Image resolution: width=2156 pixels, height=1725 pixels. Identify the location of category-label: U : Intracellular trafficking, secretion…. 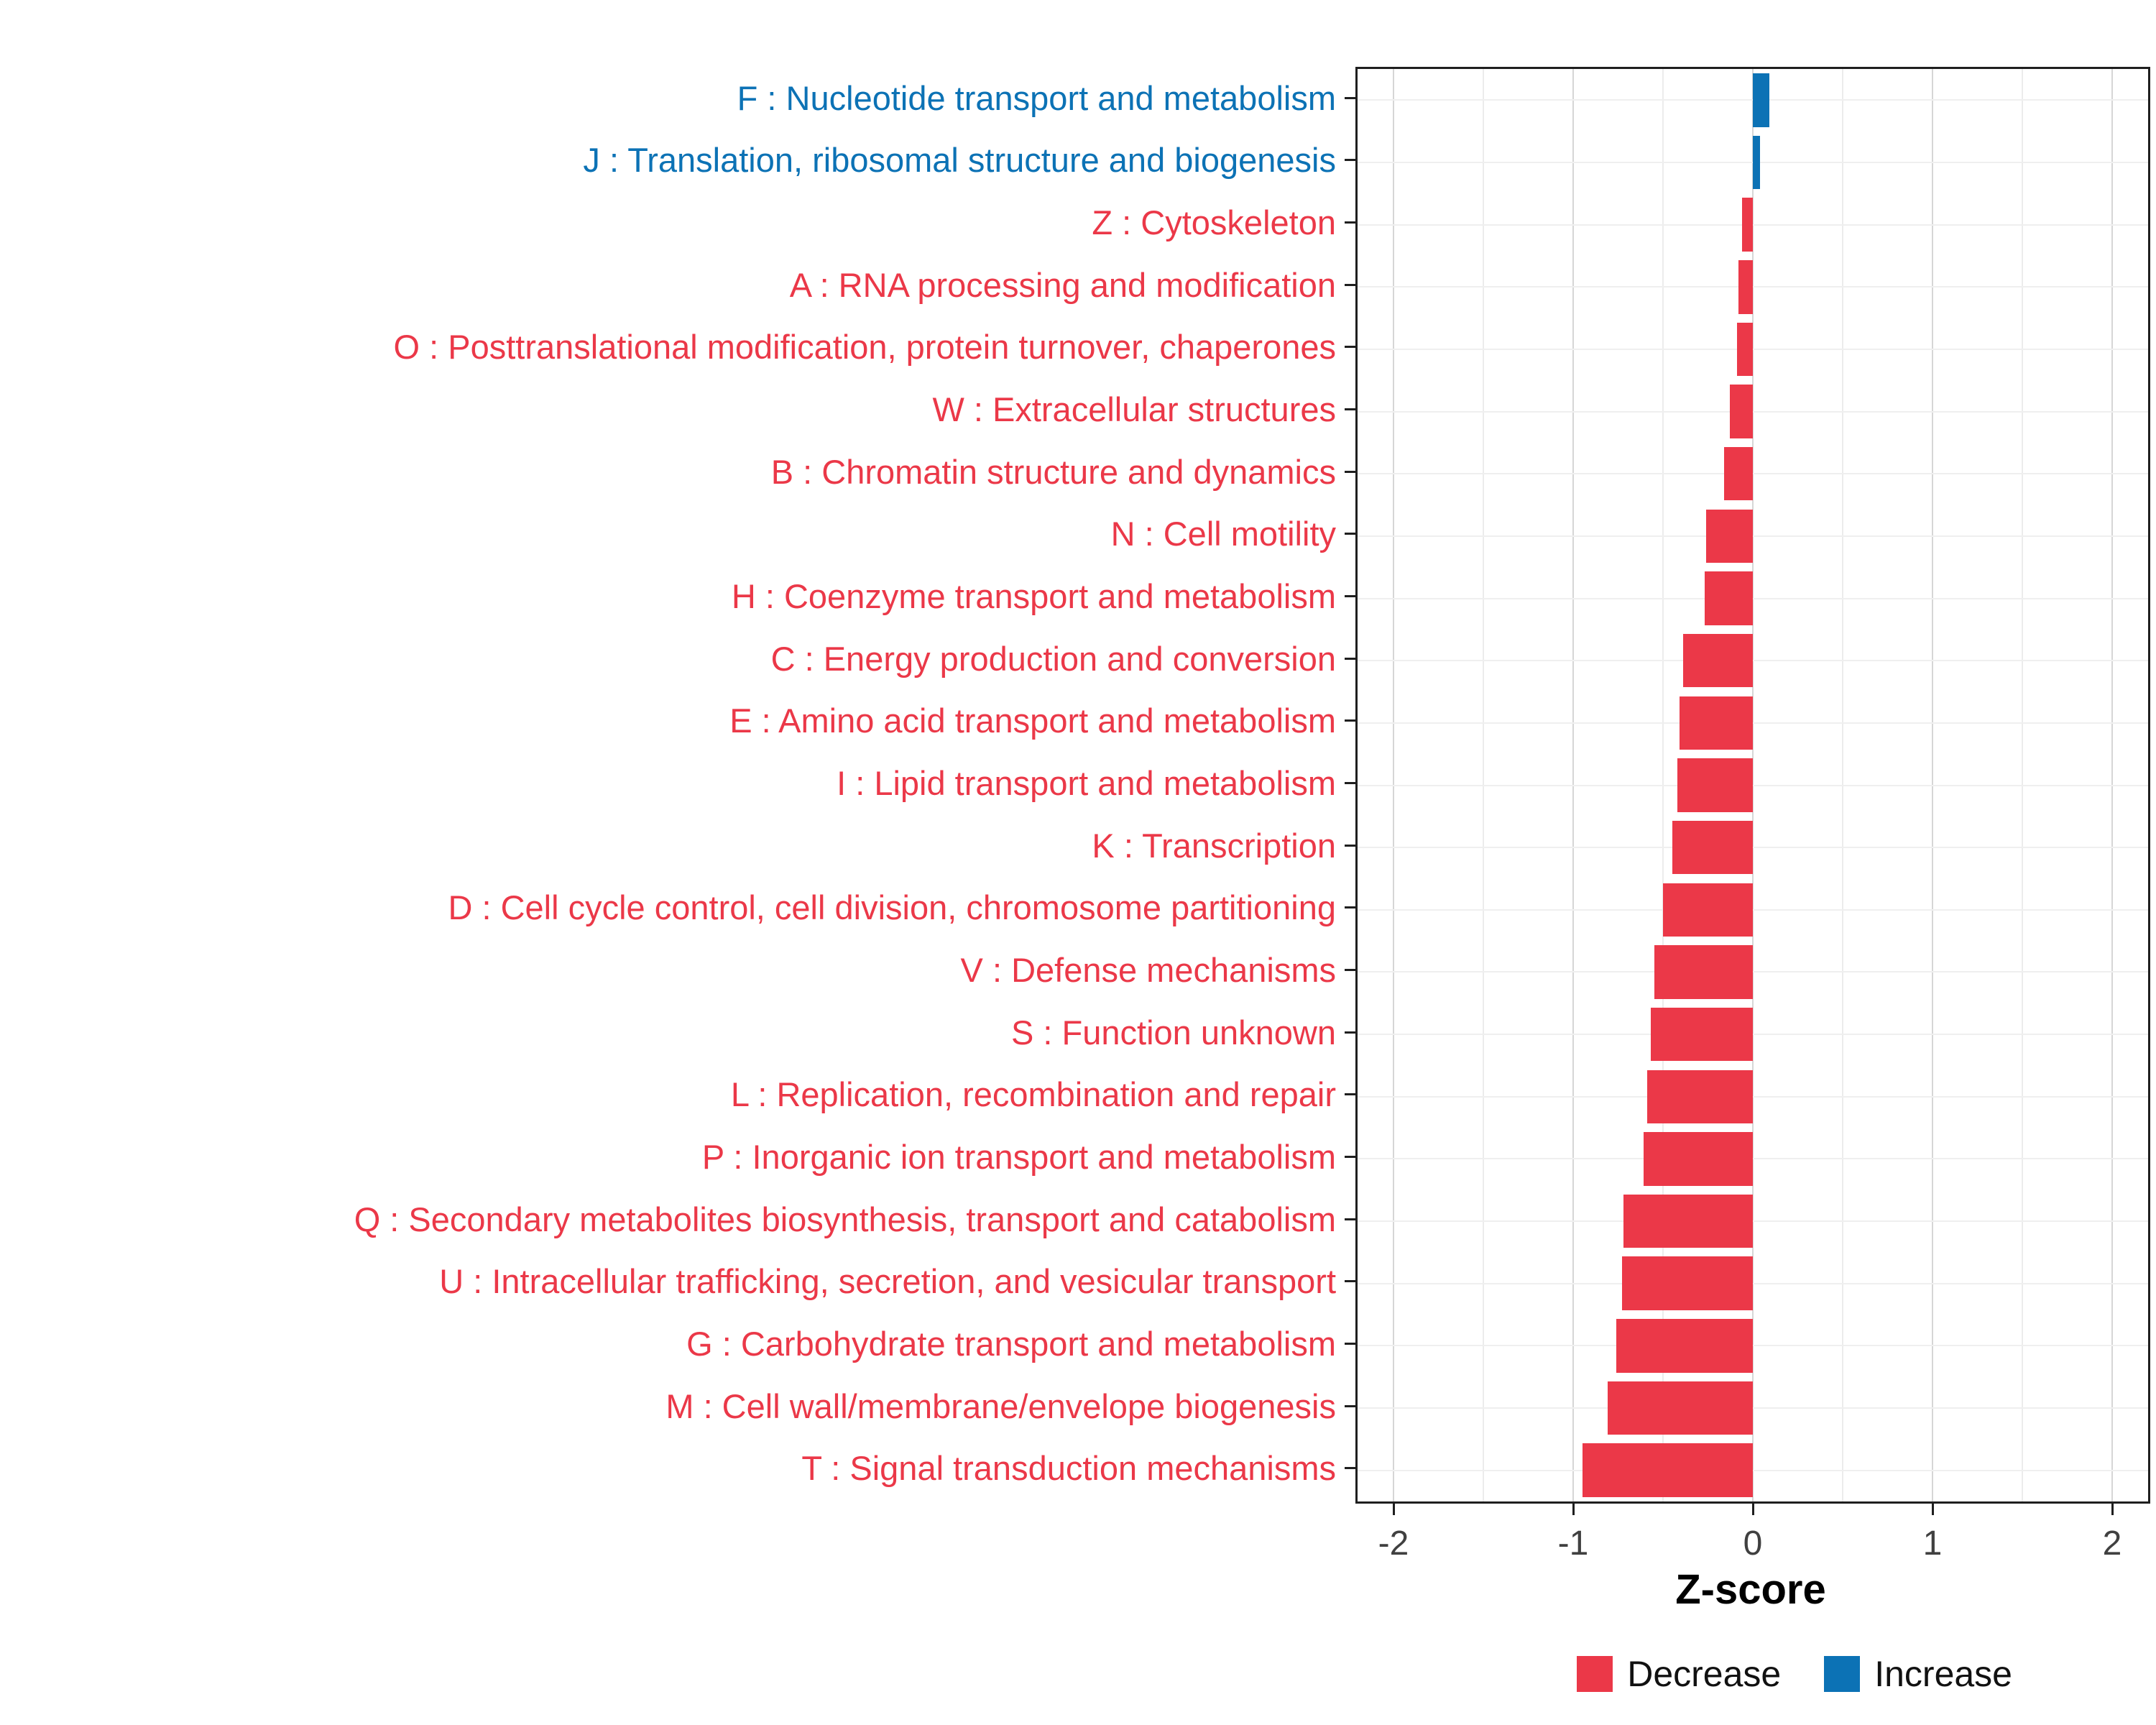
(887, 1281).